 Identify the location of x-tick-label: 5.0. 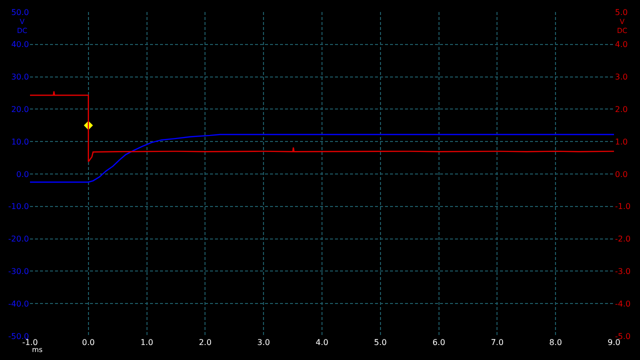
(380, 342).